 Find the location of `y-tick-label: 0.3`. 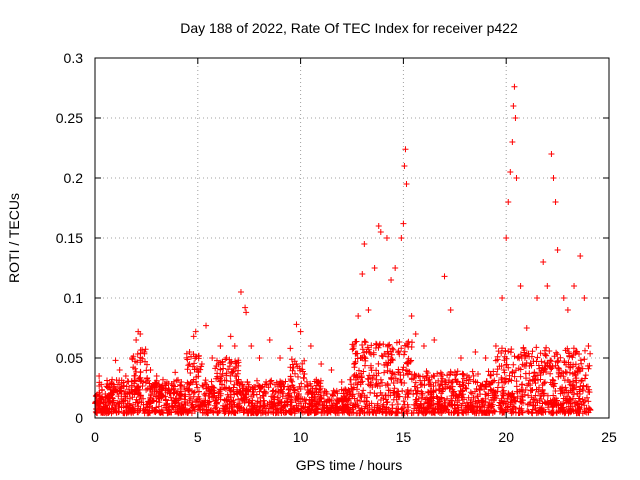

y-tick-label: 0.3 is located at coordinates (74, 58).